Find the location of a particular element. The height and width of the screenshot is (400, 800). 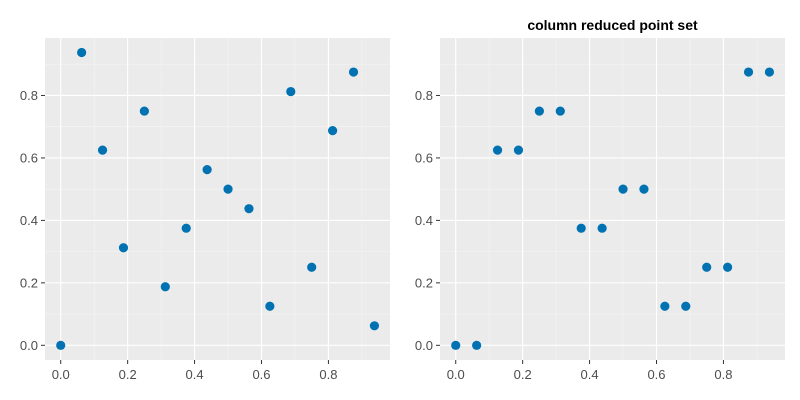

panel-title: column reduced point set is located at coordinates (612, 25).